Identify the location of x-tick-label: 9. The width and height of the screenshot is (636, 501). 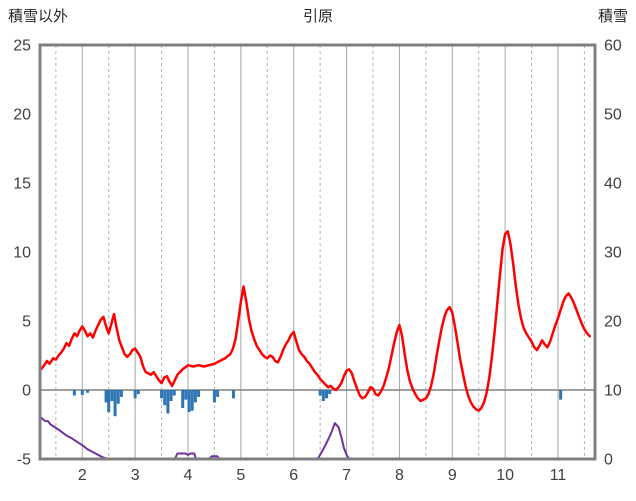
(452, 475).